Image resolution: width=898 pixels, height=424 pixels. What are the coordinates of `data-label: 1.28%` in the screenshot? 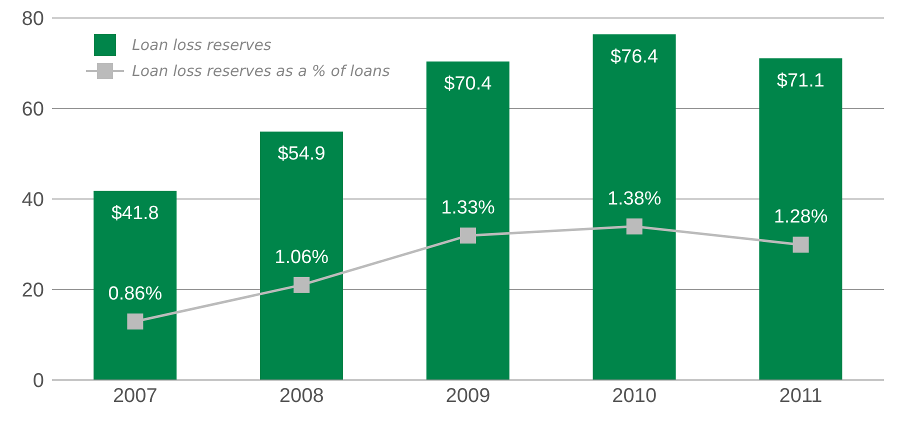 It's located at (801, 217).